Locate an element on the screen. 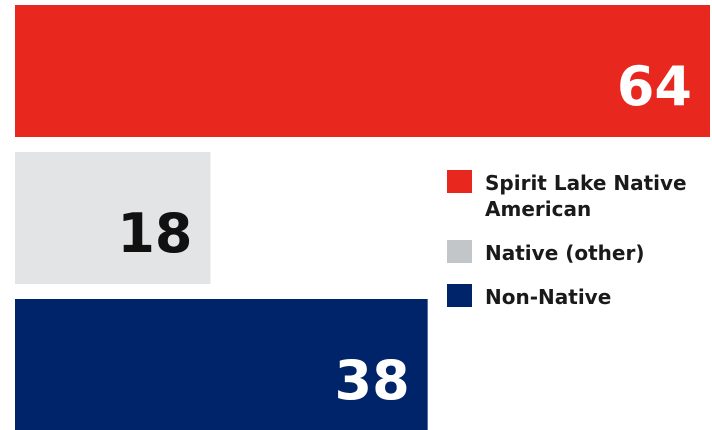 Image resolution: width=712 pixels, height=430 pixels. bar-value-non-native: 38 is located at coordinates (372, 380).